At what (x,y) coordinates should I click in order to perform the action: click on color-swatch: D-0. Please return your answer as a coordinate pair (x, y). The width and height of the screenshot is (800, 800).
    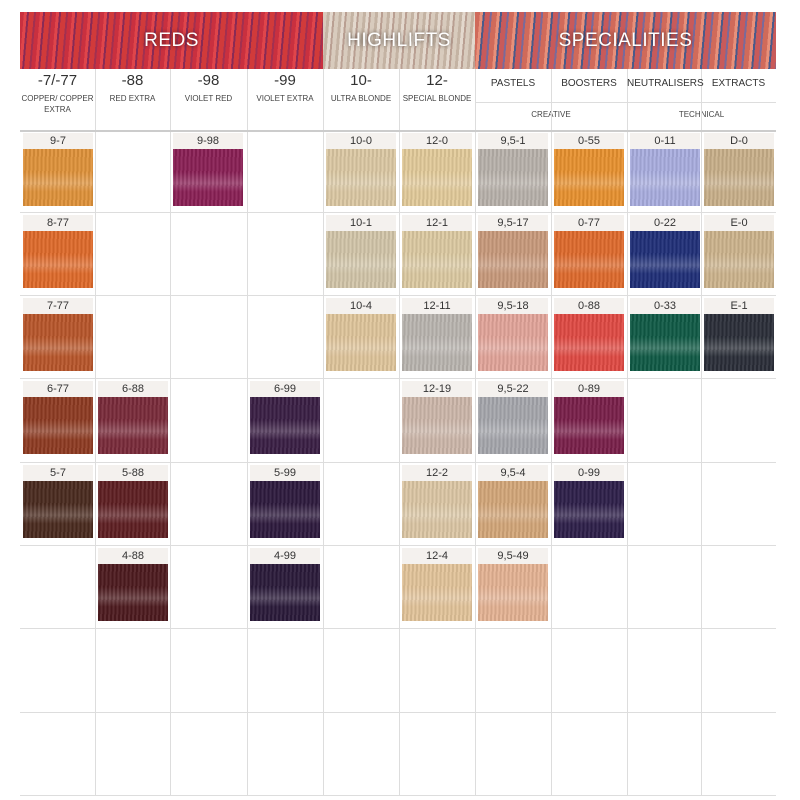
    Looking at the image, I should click on (739, 169).